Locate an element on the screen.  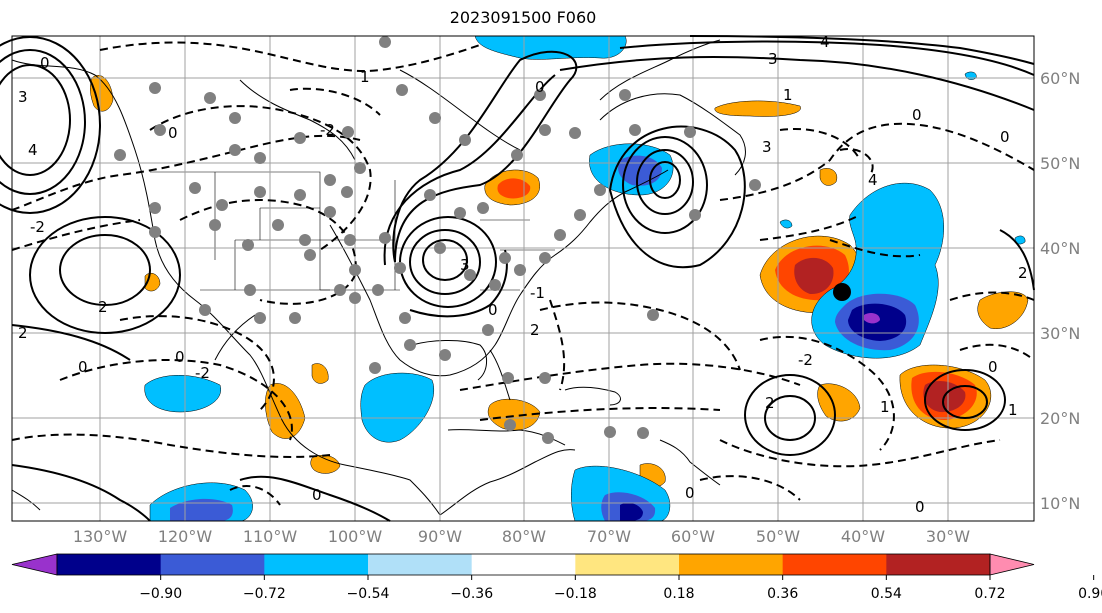
colorbar-tick-label: −0.54 is located at coordinates (368, 594).